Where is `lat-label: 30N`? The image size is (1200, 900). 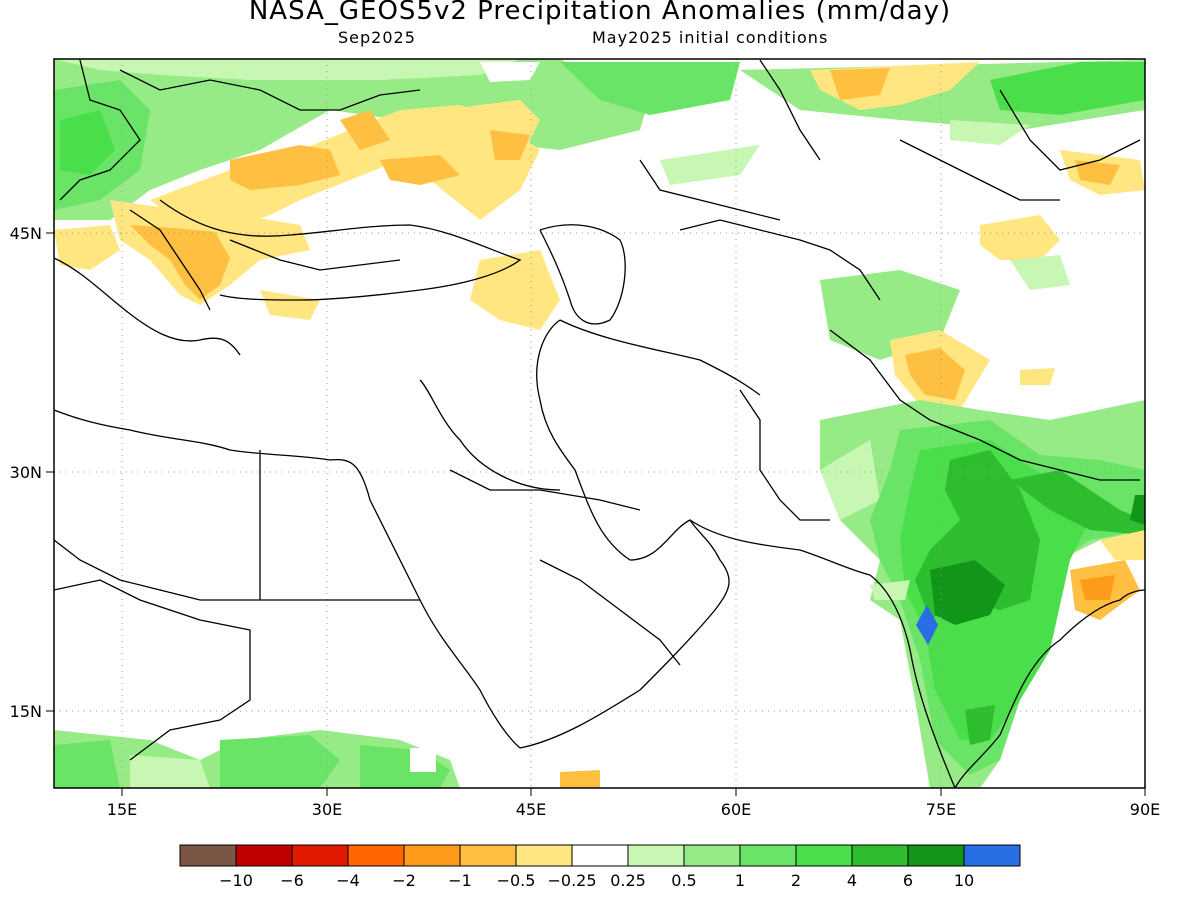 lat-label: 30N is located at coordinates (26, 472).